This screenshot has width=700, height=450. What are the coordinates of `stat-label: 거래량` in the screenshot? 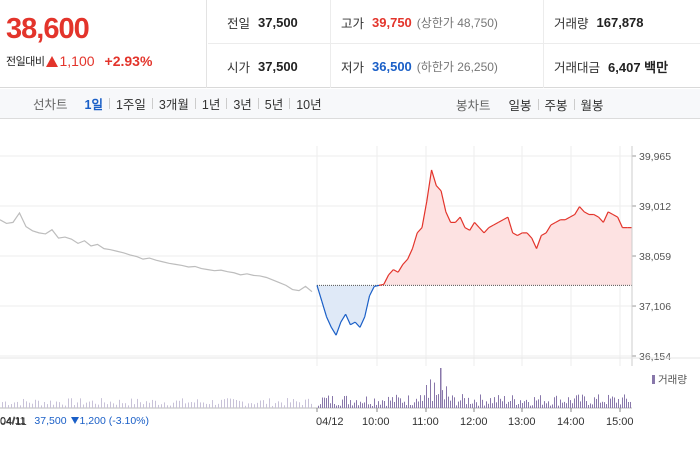 It's located at (571, 23).